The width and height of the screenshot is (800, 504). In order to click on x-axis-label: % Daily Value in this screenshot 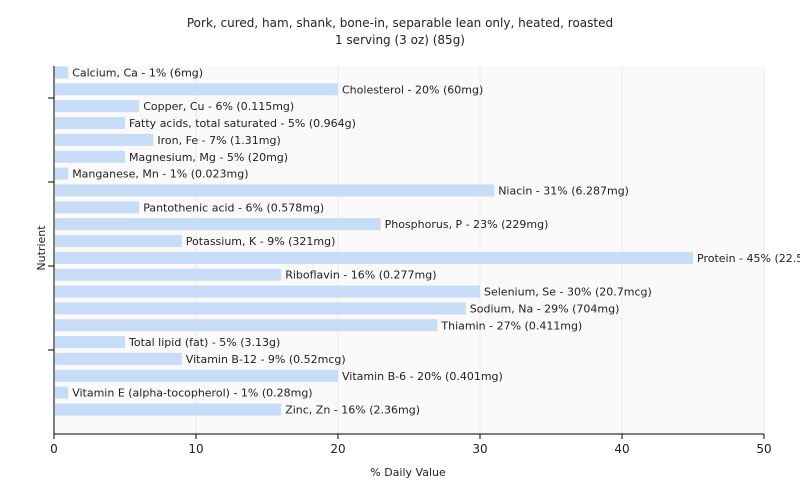, I will do `click(408, 472)`.